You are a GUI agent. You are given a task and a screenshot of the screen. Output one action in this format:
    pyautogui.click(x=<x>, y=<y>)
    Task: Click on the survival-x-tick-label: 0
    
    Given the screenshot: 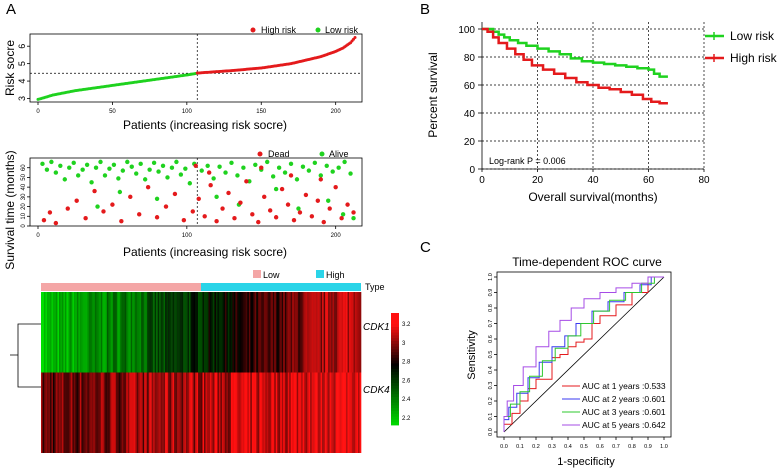 What is the action you would take?
    pyautogui.click(x=38, y=236)
    